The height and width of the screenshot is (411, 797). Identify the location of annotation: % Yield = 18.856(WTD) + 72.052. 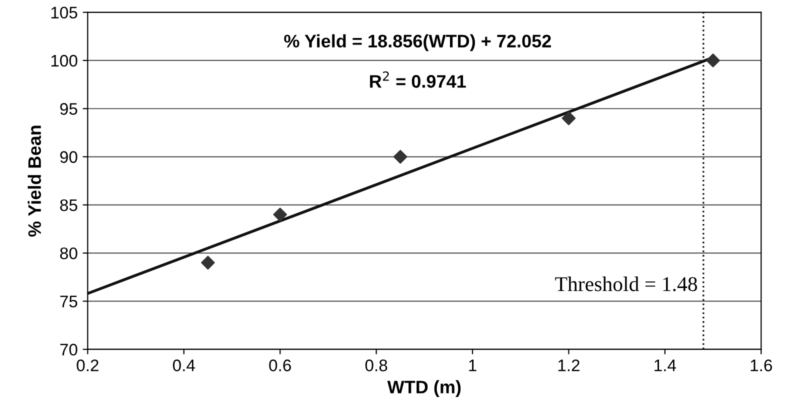
(417, 43).